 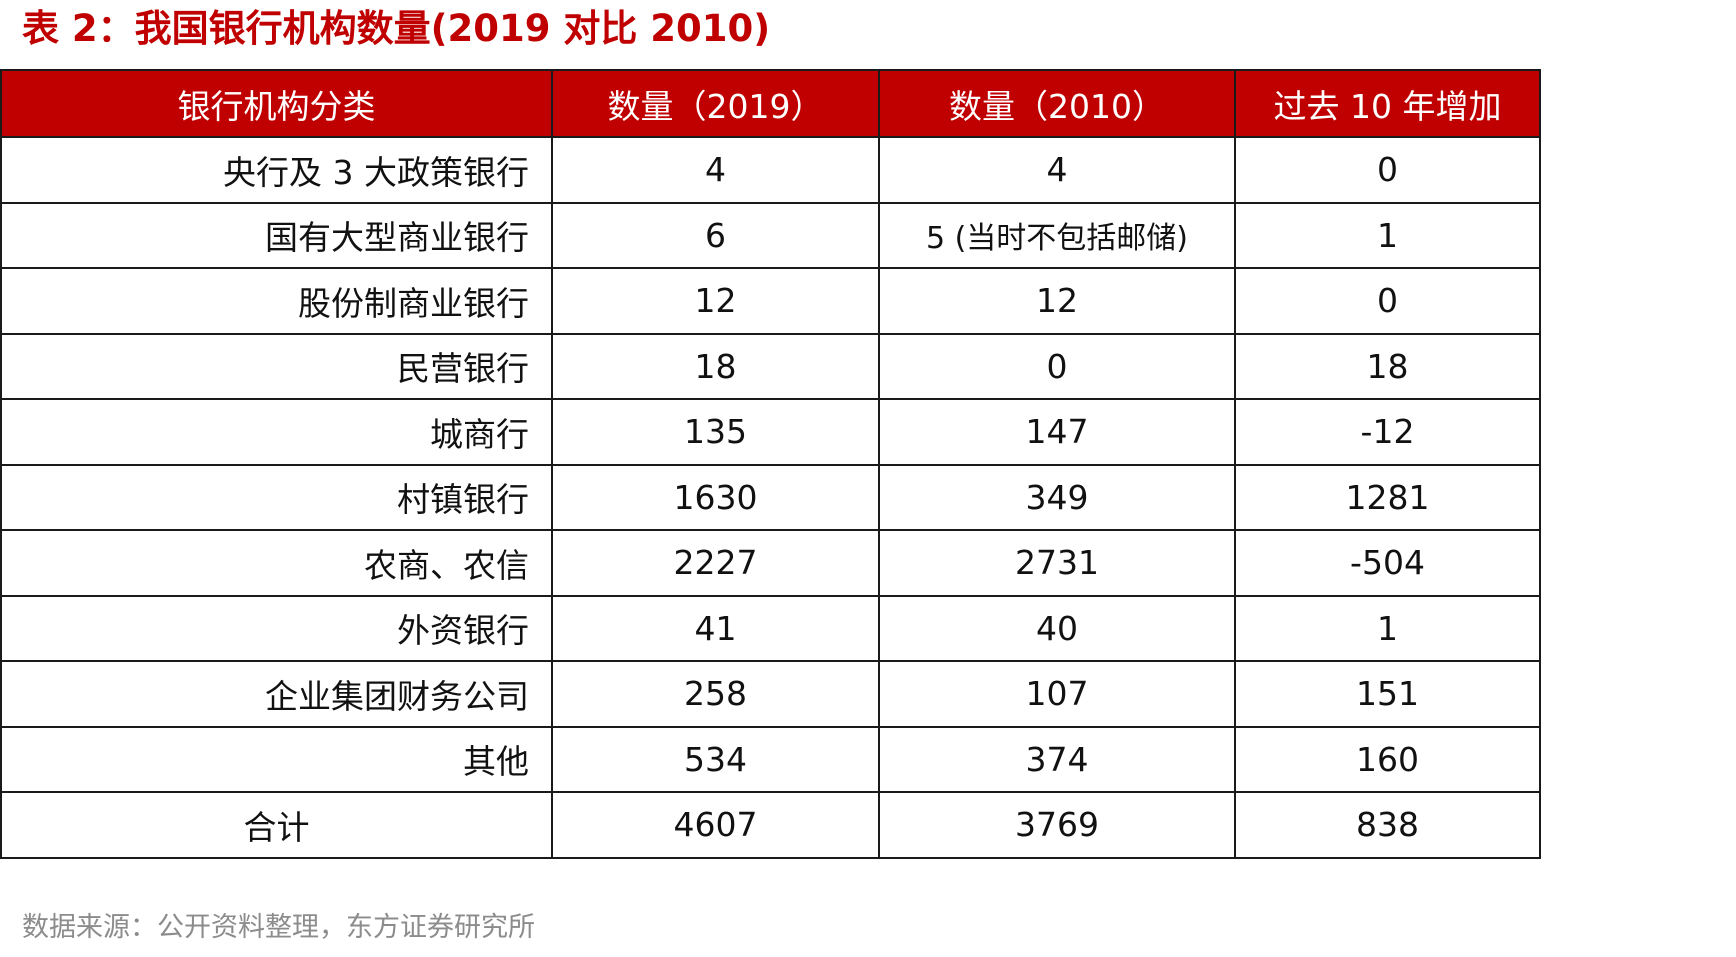 What do you see at coordinates (1057, 759) in the screenshot?
I see `row-count-2010: 374` at bounding box center [1057, 759].